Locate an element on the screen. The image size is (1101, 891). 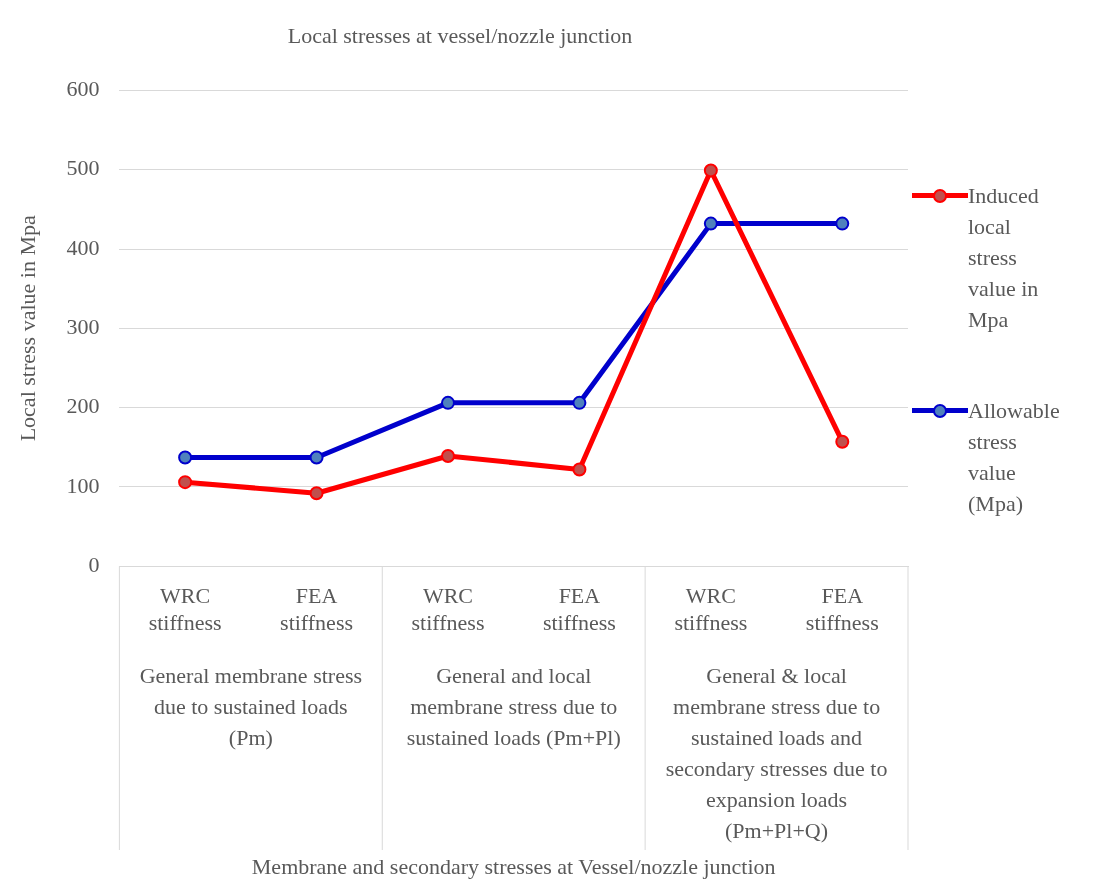
y-tick-label: 500 is located at coordinates (83, 168).